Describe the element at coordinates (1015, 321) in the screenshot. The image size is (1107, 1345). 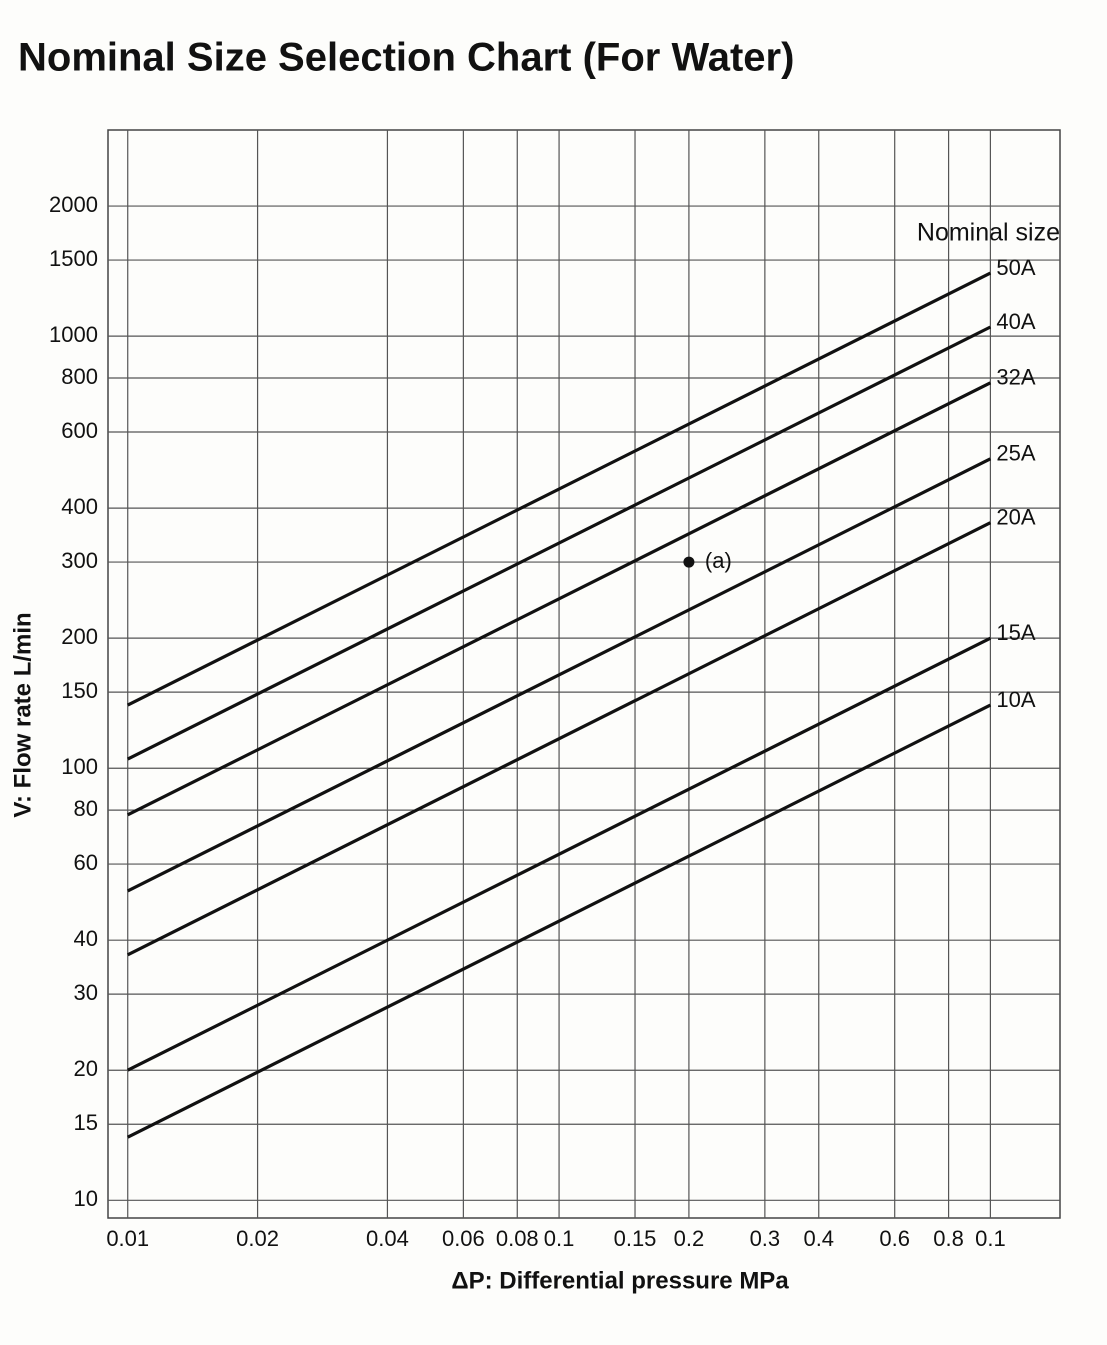
I see `series-label: 40A` at that location.